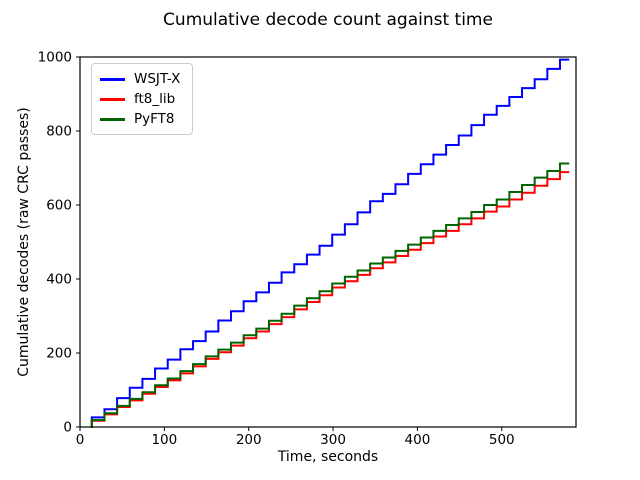  Describe the element at coordinates (418, 440) in the screenshot. I see `x-tick-label: 400` at that location.